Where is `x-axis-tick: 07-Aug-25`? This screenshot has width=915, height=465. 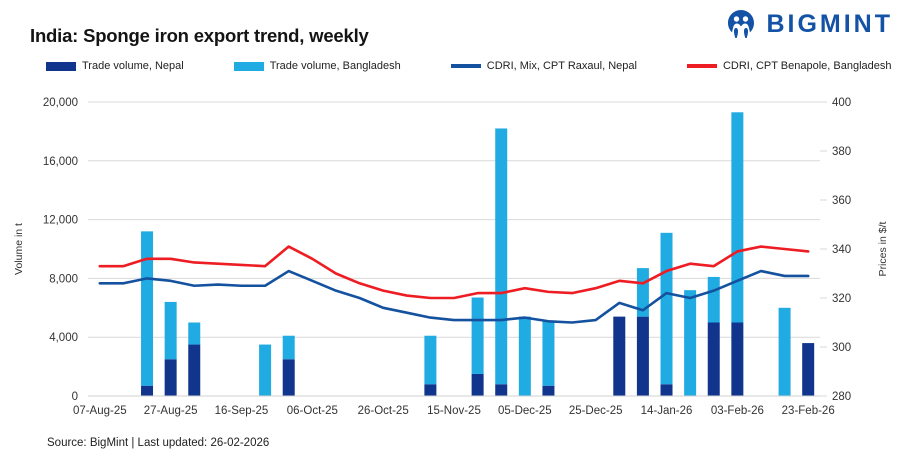
x-axis-tick: 07-Aug-25 is located at coordinates (100, 411).